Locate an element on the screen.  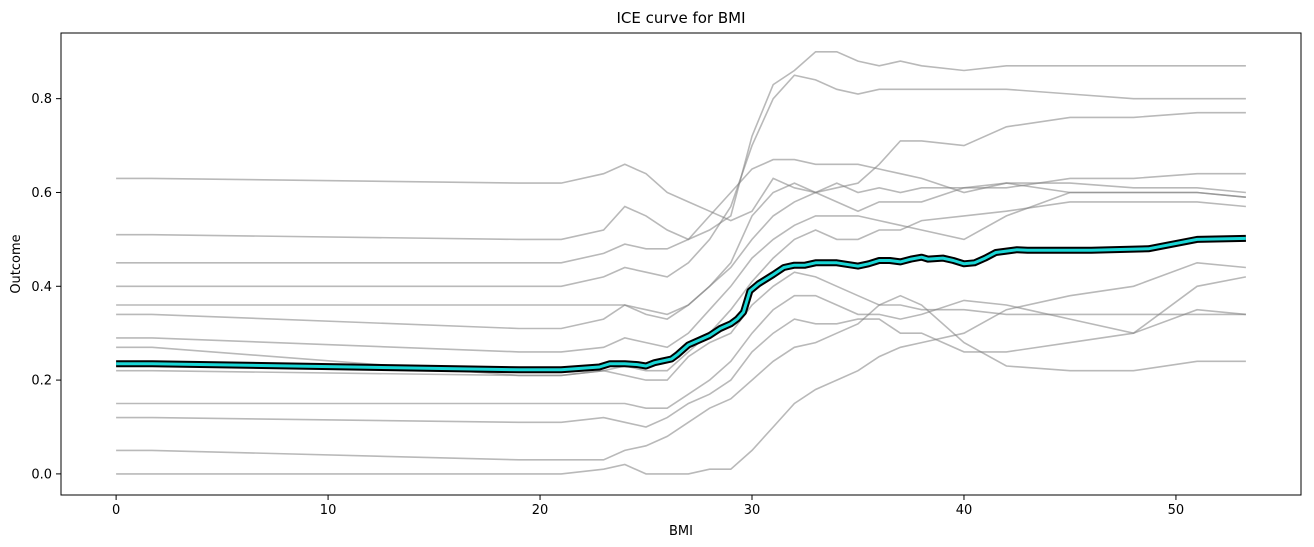
x-axis: 0 10 20 30 40 50 is located at coordinates (648, 506).